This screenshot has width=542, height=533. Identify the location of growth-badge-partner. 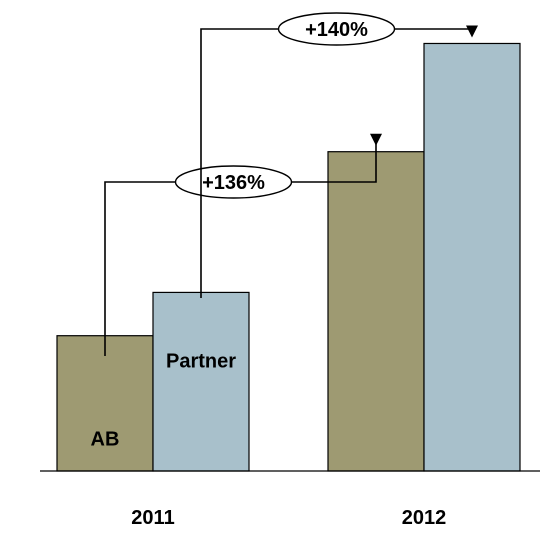
(336, 29).